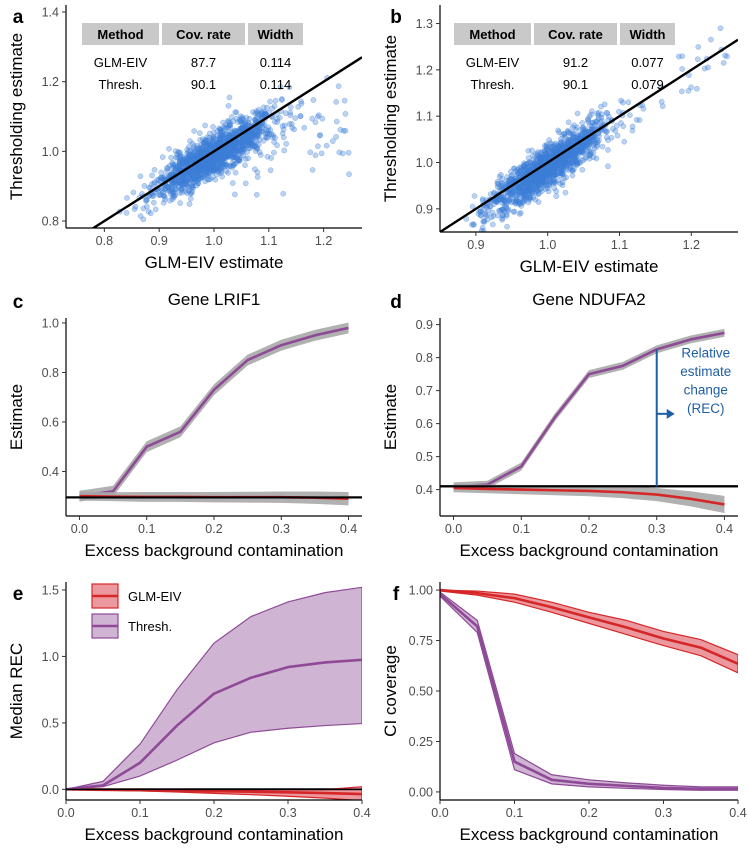 The image size is (747, 853). Describe the element at coordinates (575, 62) in the screenshot. I see `table-cell: 91.2` at that location.